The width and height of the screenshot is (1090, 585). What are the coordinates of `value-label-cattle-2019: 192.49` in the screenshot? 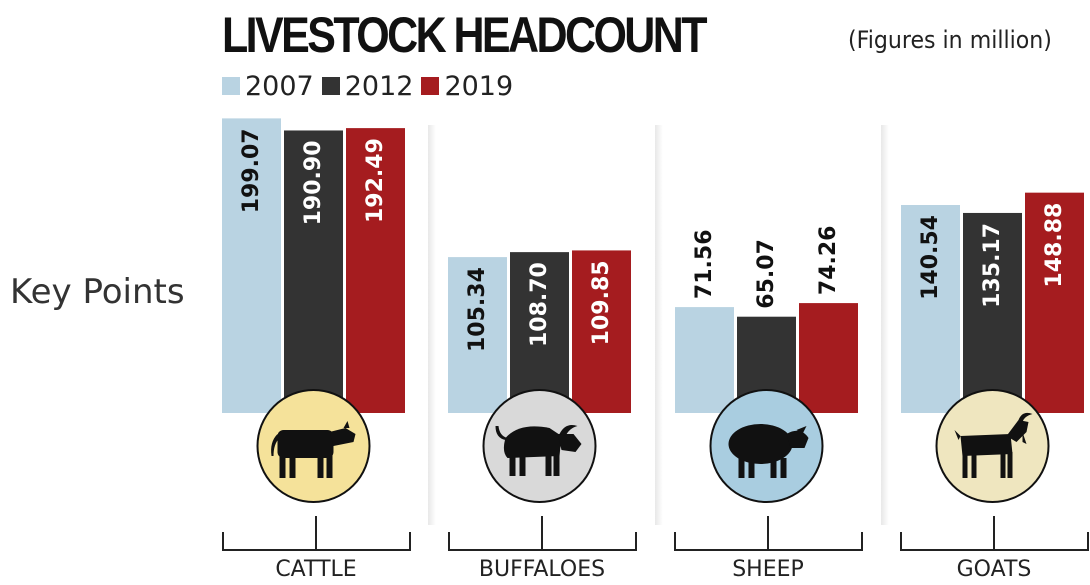 It's located at (375, 180).